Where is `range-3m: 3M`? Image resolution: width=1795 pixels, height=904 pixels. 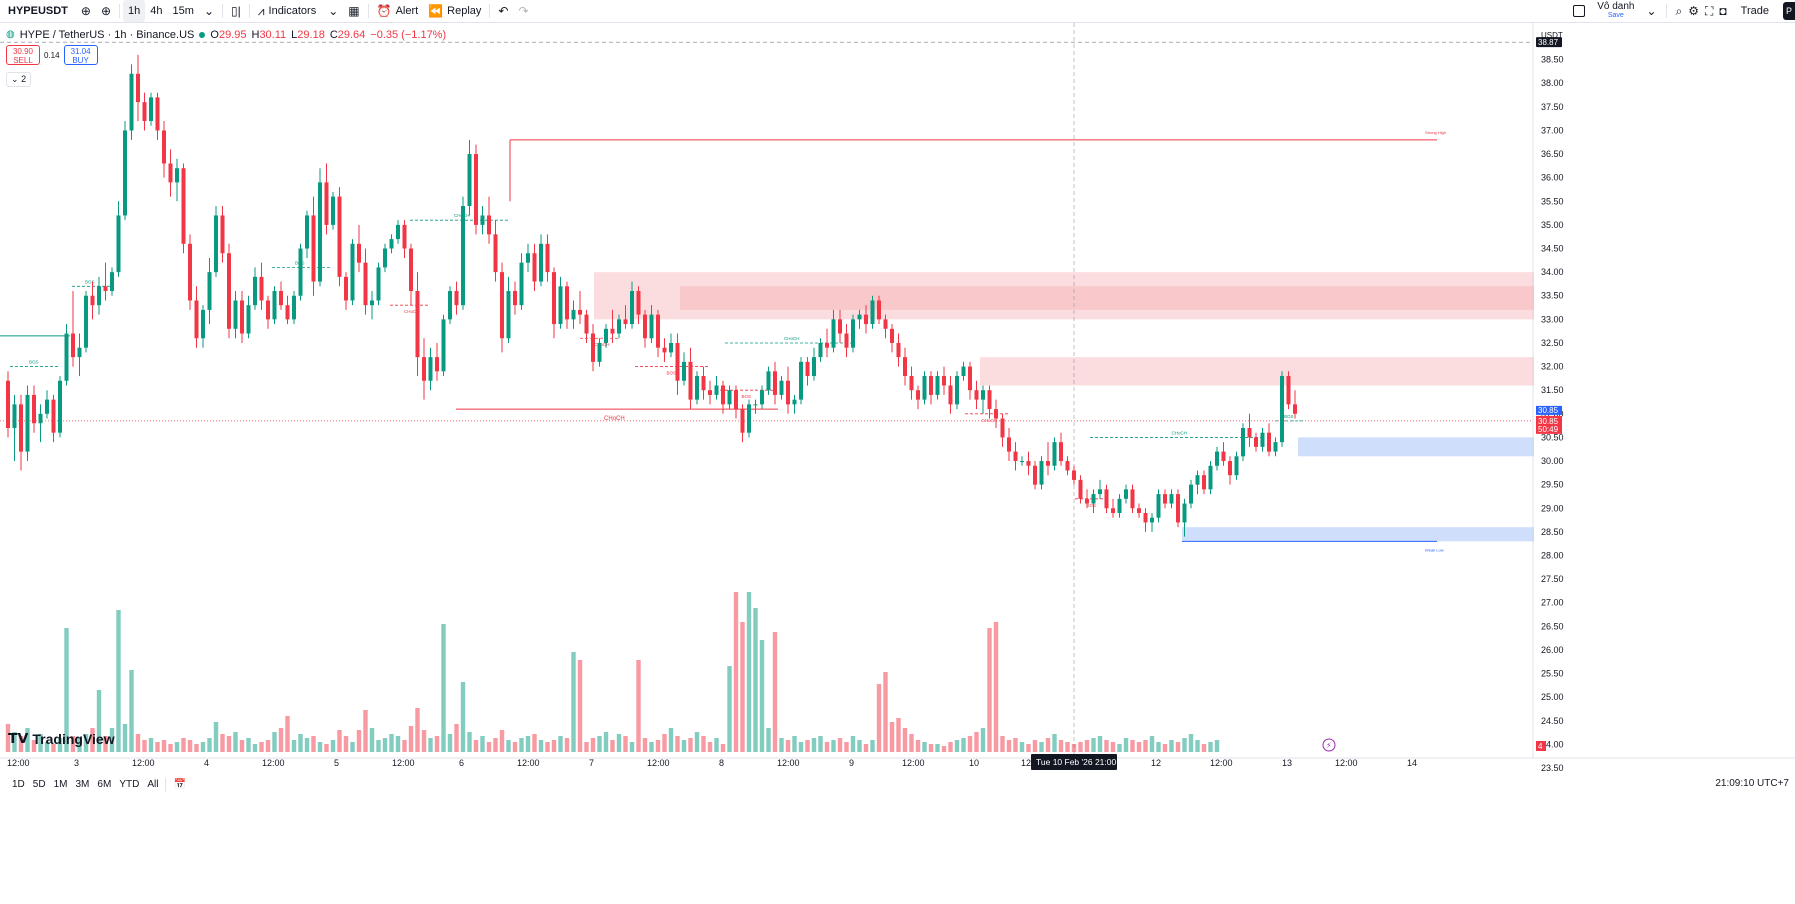
range-3m: 3M is located at coordinates (82, 784).